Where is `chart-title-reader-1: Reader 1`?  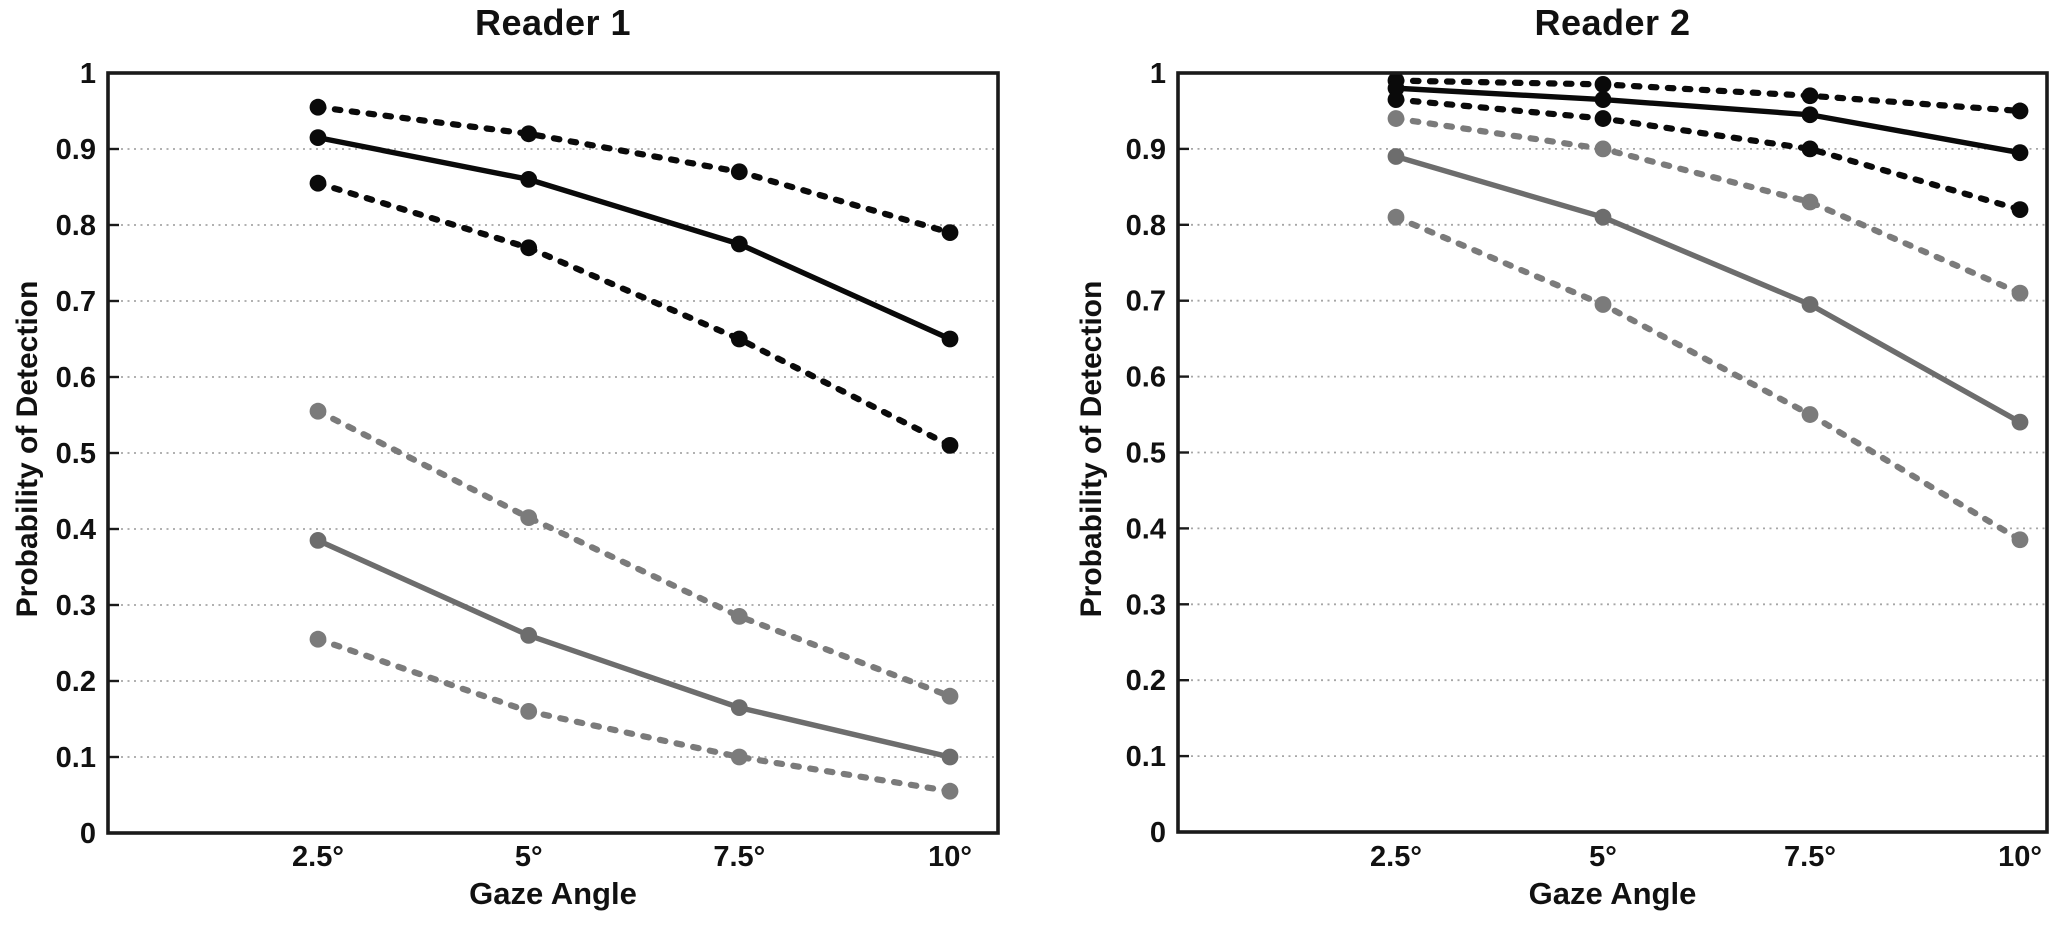 chart-title-reader-1: Reader 1 is located at coordinates (553, 22).